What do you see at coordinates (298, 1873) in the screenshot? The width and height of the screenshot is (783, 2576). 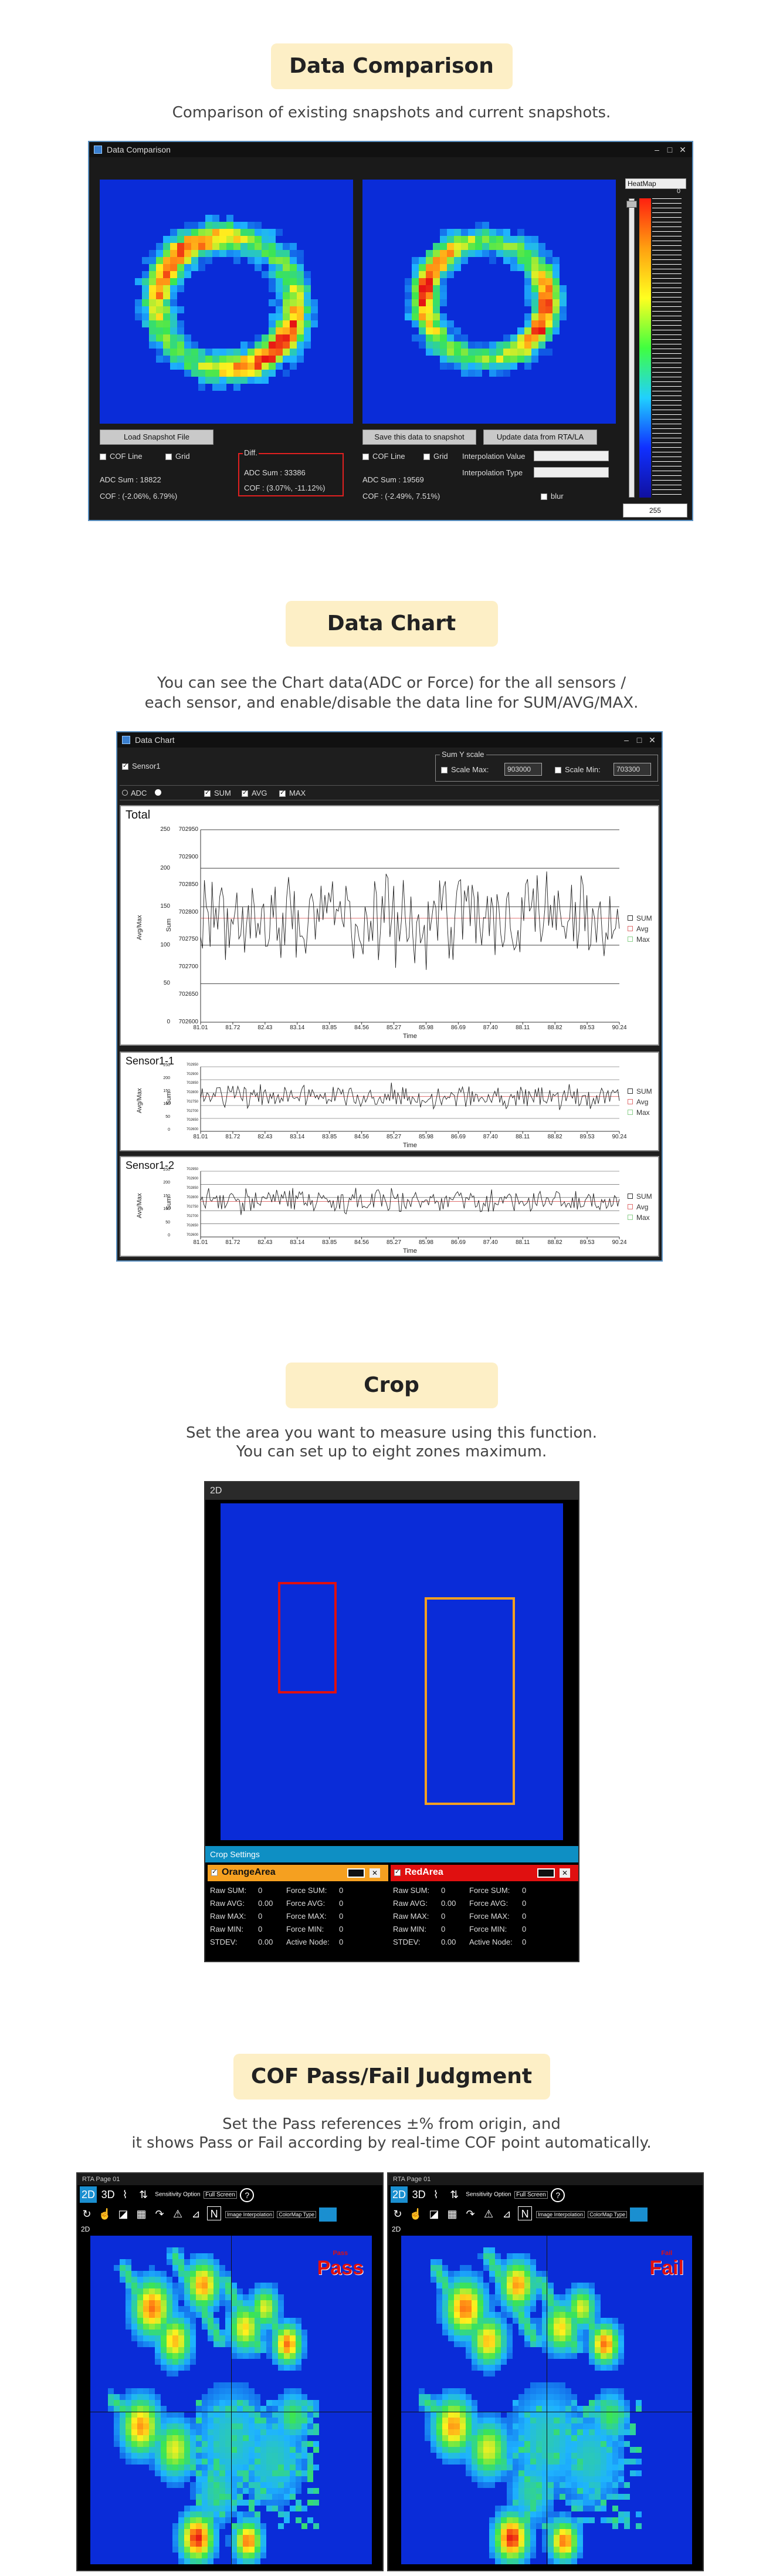 I see `area-header-orange: OrangeArea ✕` at bounding box center [298, 1873].